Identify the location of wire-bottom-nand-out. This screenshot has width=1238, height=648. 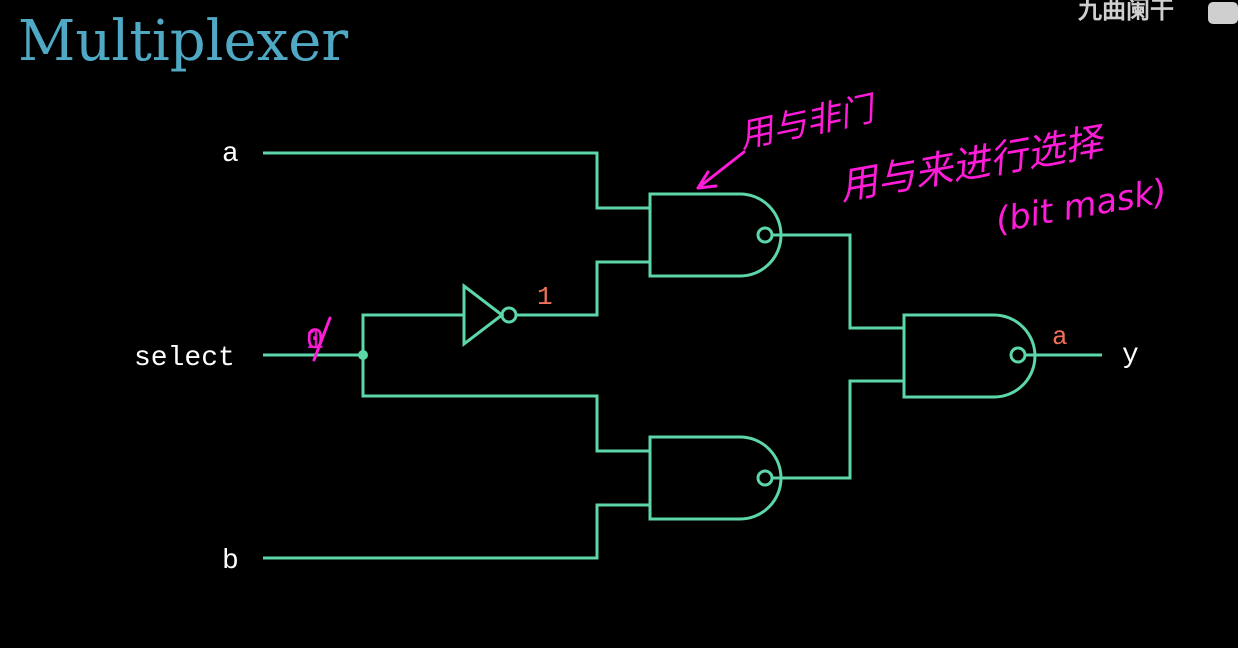
(838, 429).